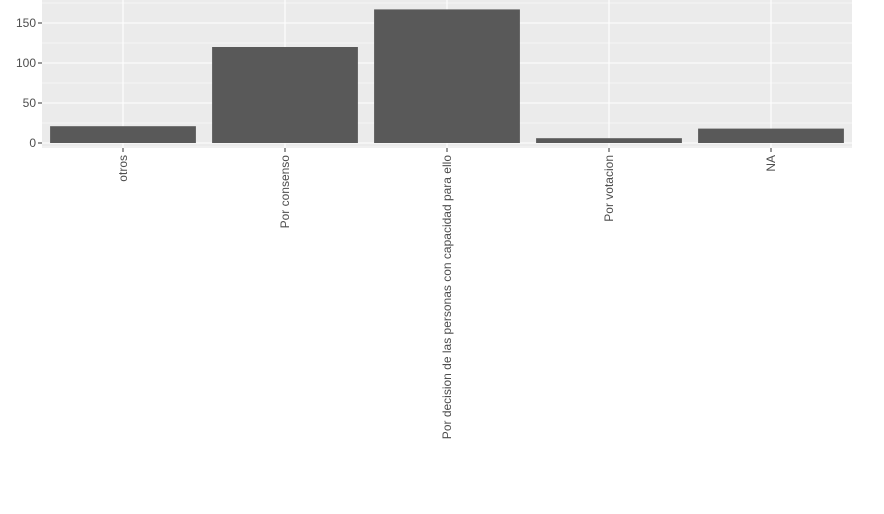  Describe the element at coordinates (26, 63) in the screenshot. I see `y-tick-label: 100` at that location.